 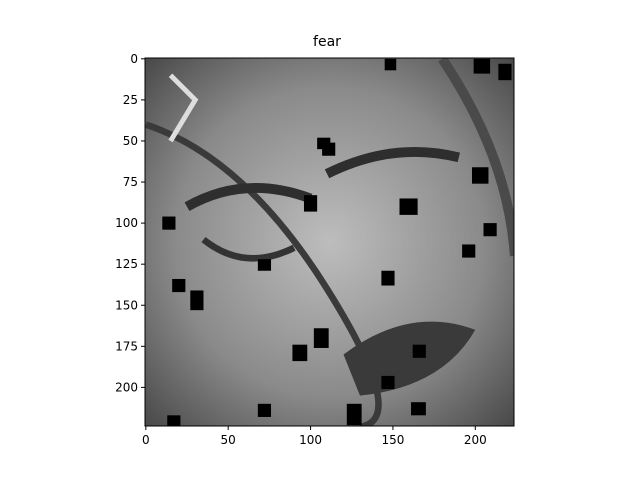 What do you see at coordinates (134, 59) in the screenshot?
I see `y-tick-label: 0` at bounding box center [134, 59].